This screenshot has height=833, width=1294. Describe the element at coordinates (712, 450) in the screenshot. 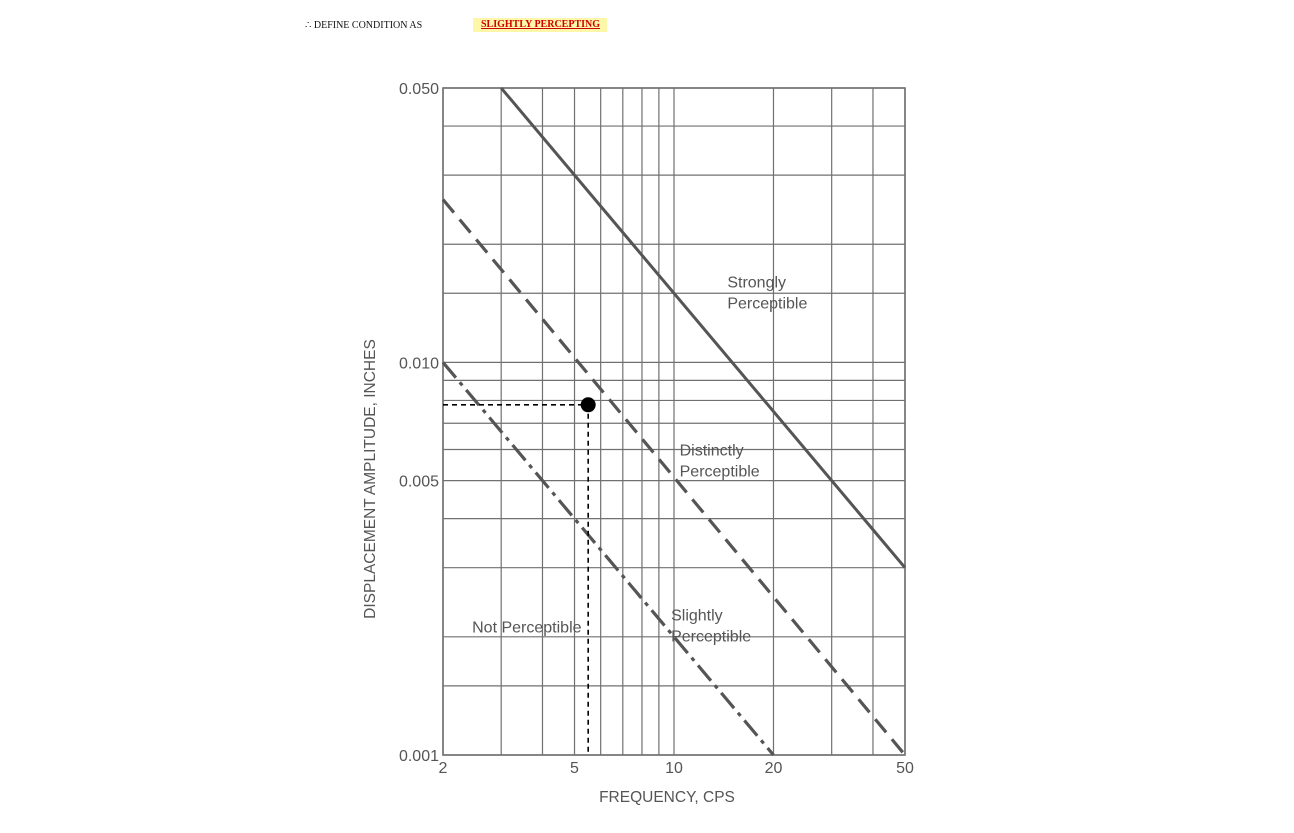

I see `region-label-line: Distinctly` at that location.